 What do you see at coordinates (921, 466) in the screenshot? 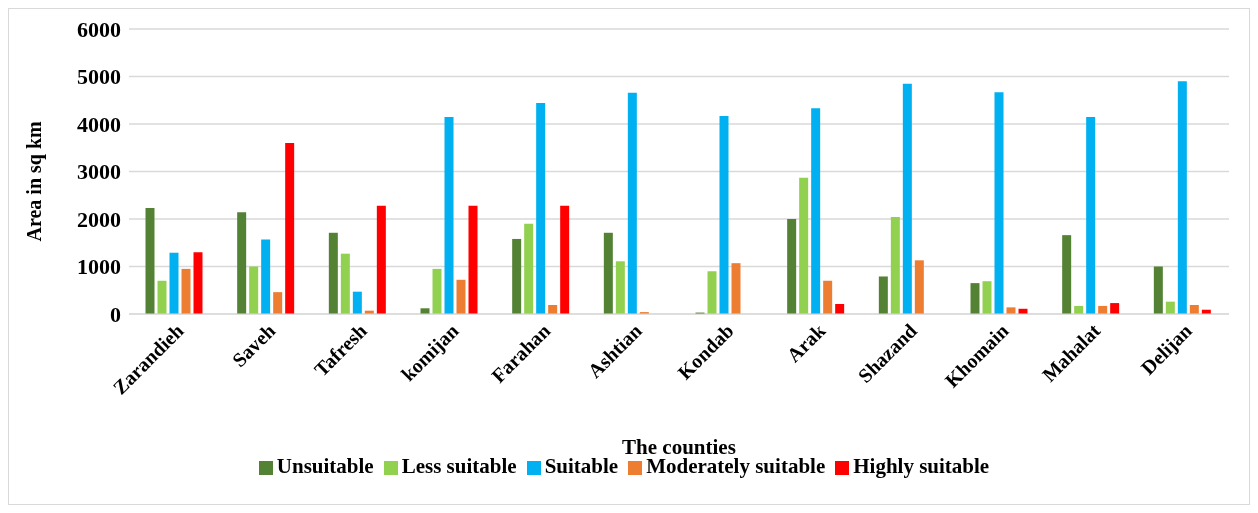
I see `legend-label: Highly suitable` at bounding box center [921, 466].